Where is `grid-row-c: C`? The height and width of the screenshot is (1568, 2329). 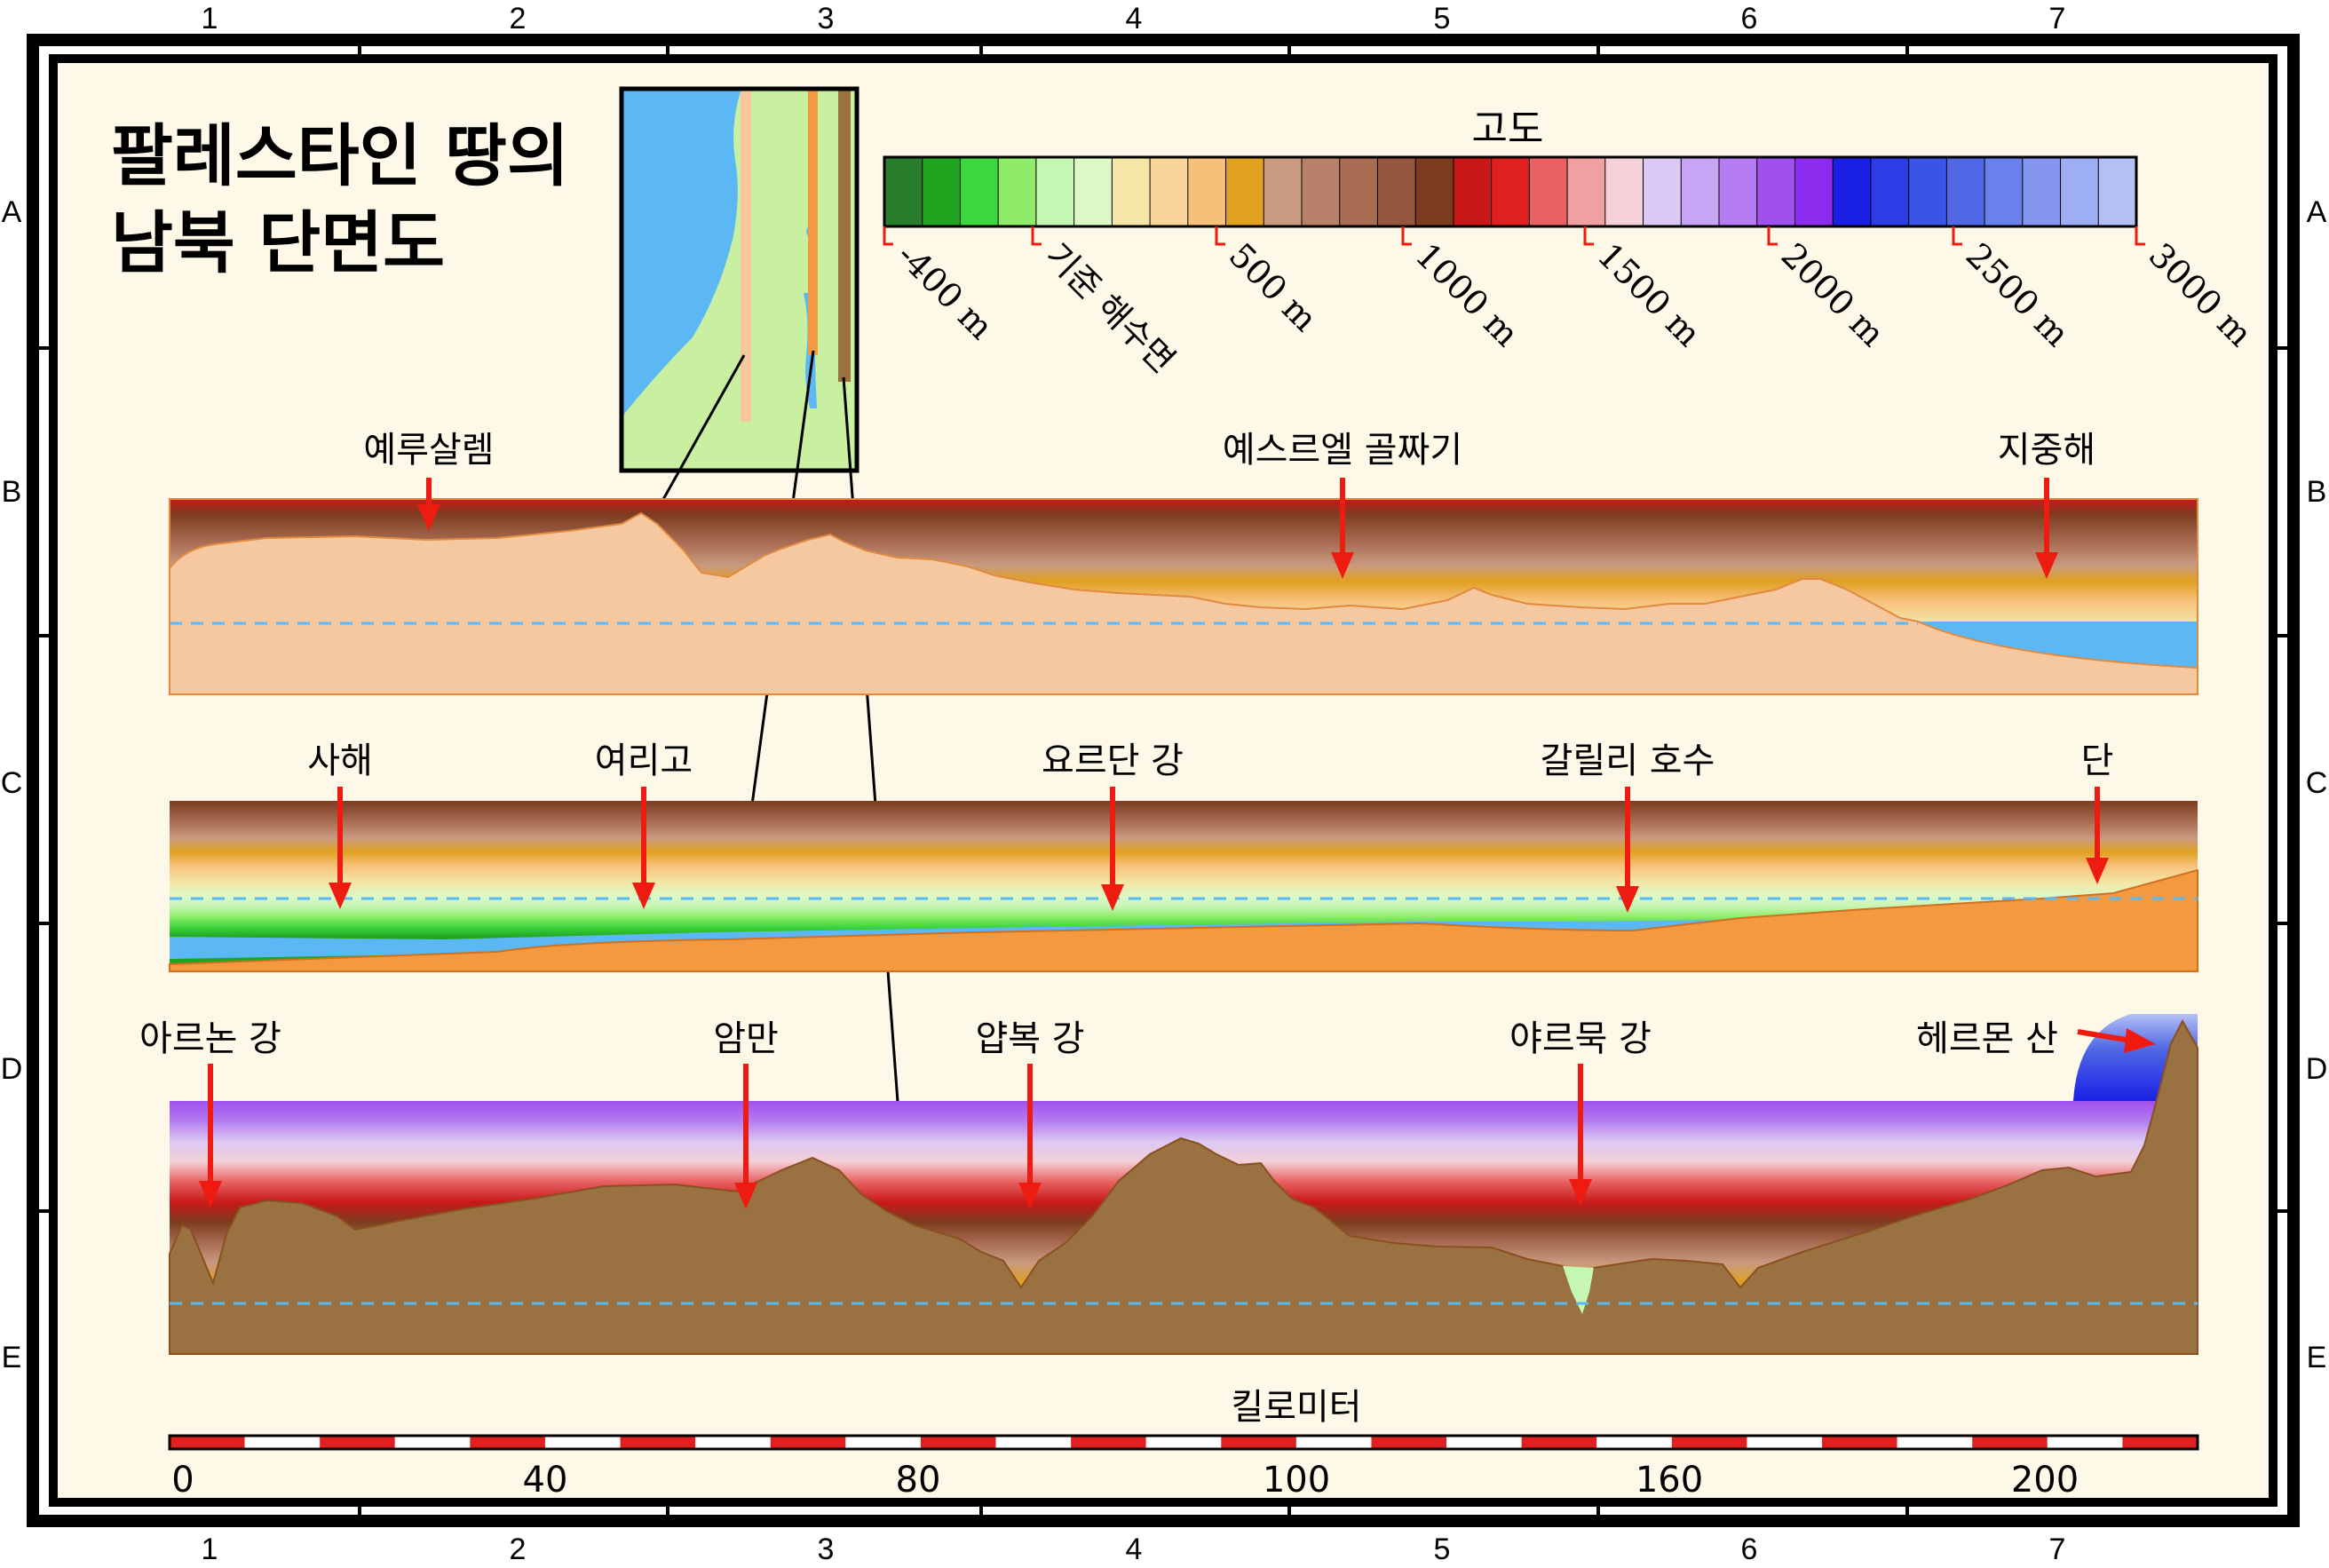 grid-row-c: C is located at coordinates (2317, 783).